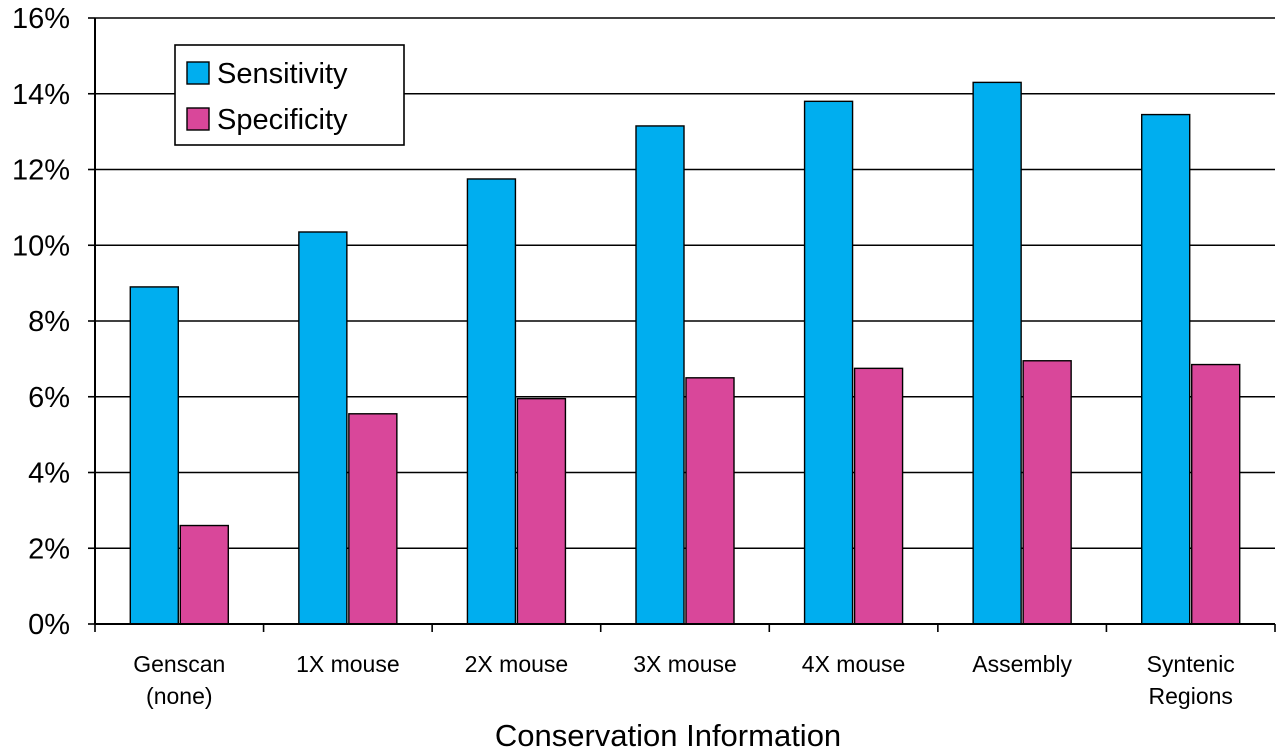  I want to click on y-tick-label: 10%, so click(41, 246).